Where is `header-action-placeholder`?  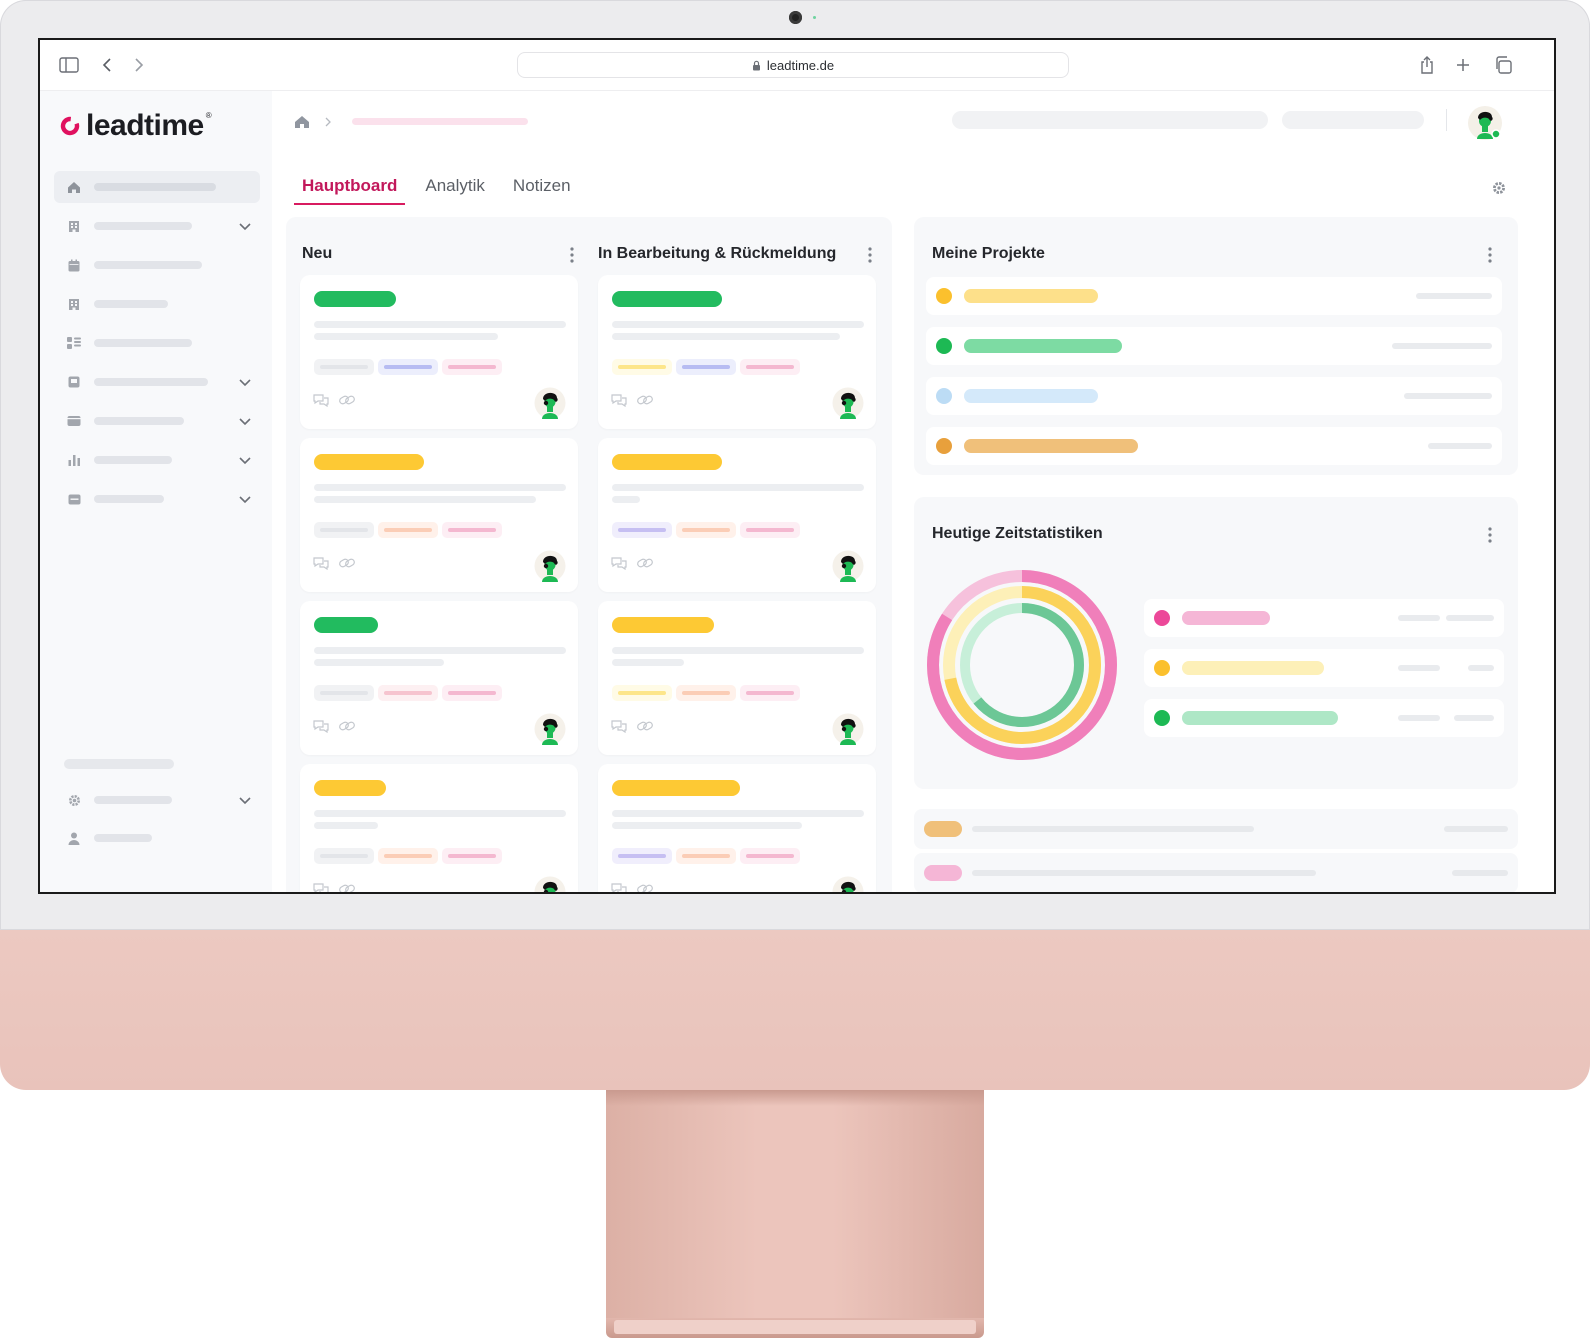
header-action-placeholder is located at coordinates (1353, 120).